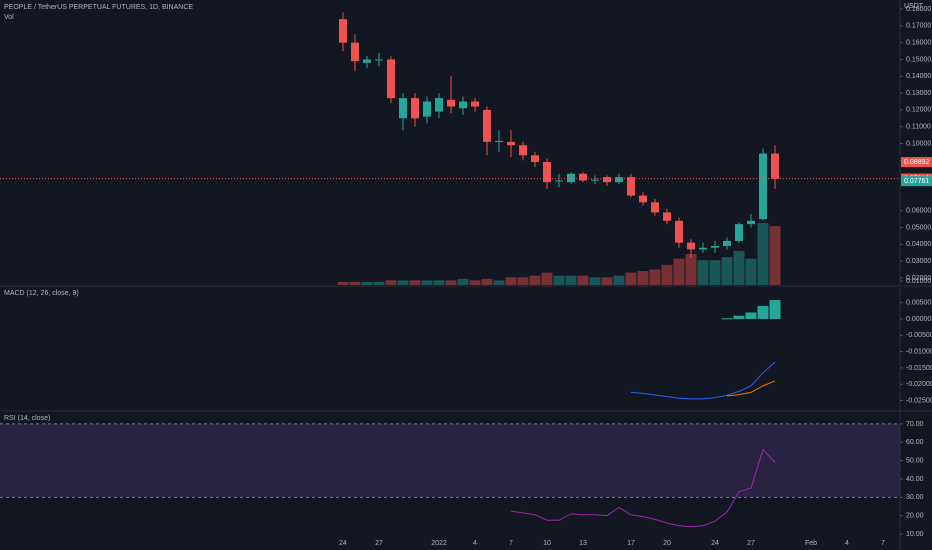 This screenshot has height=550, width=932. Describe the element at coordinates (915, 424) in the screenshot. I see `y-tick-label: 70.00` at that location.